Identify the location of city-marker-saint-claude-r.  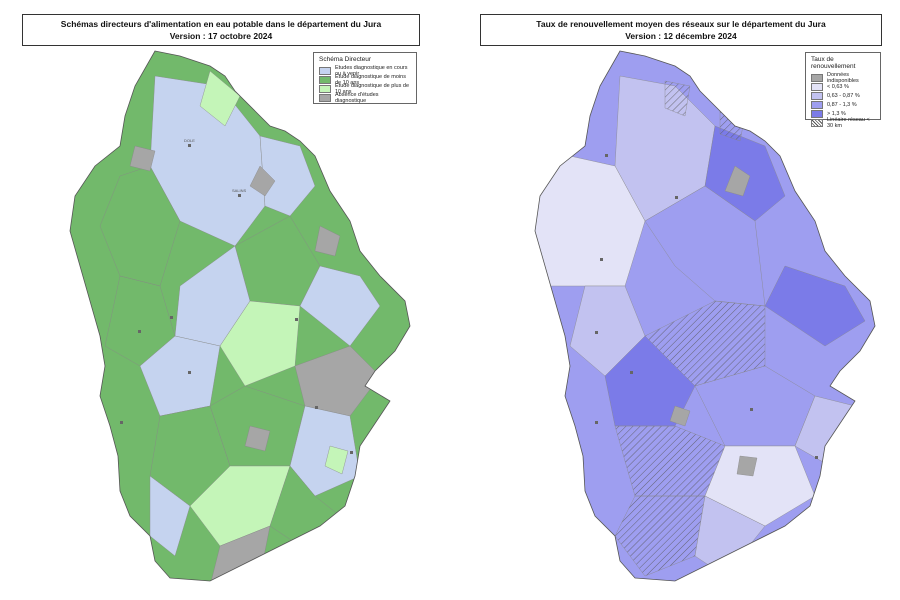
(751, 409).